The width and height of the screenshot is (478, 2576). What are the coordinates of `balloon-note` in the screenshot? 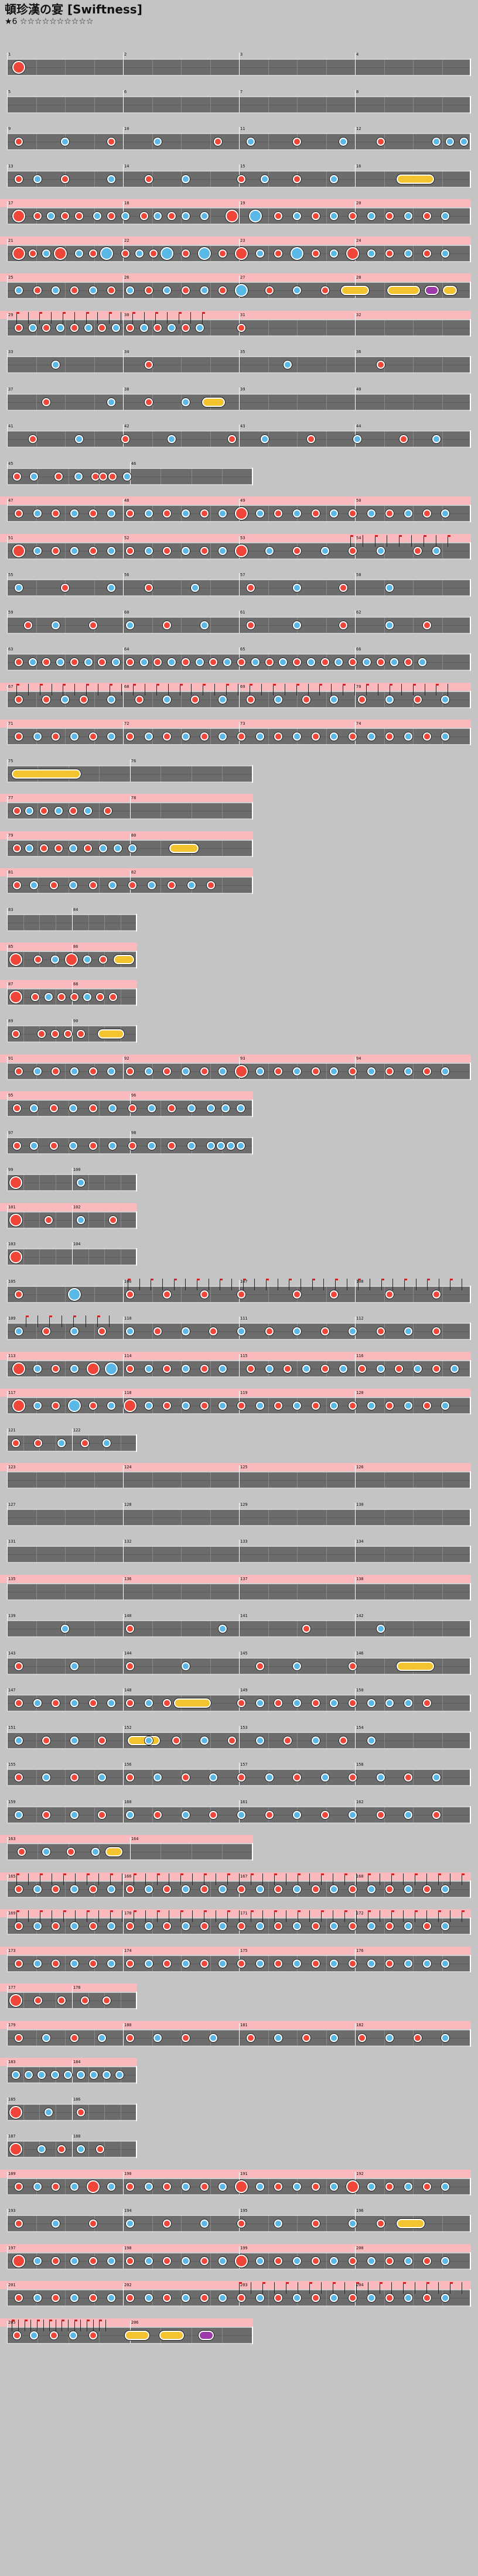 It's located at (206, 2335).